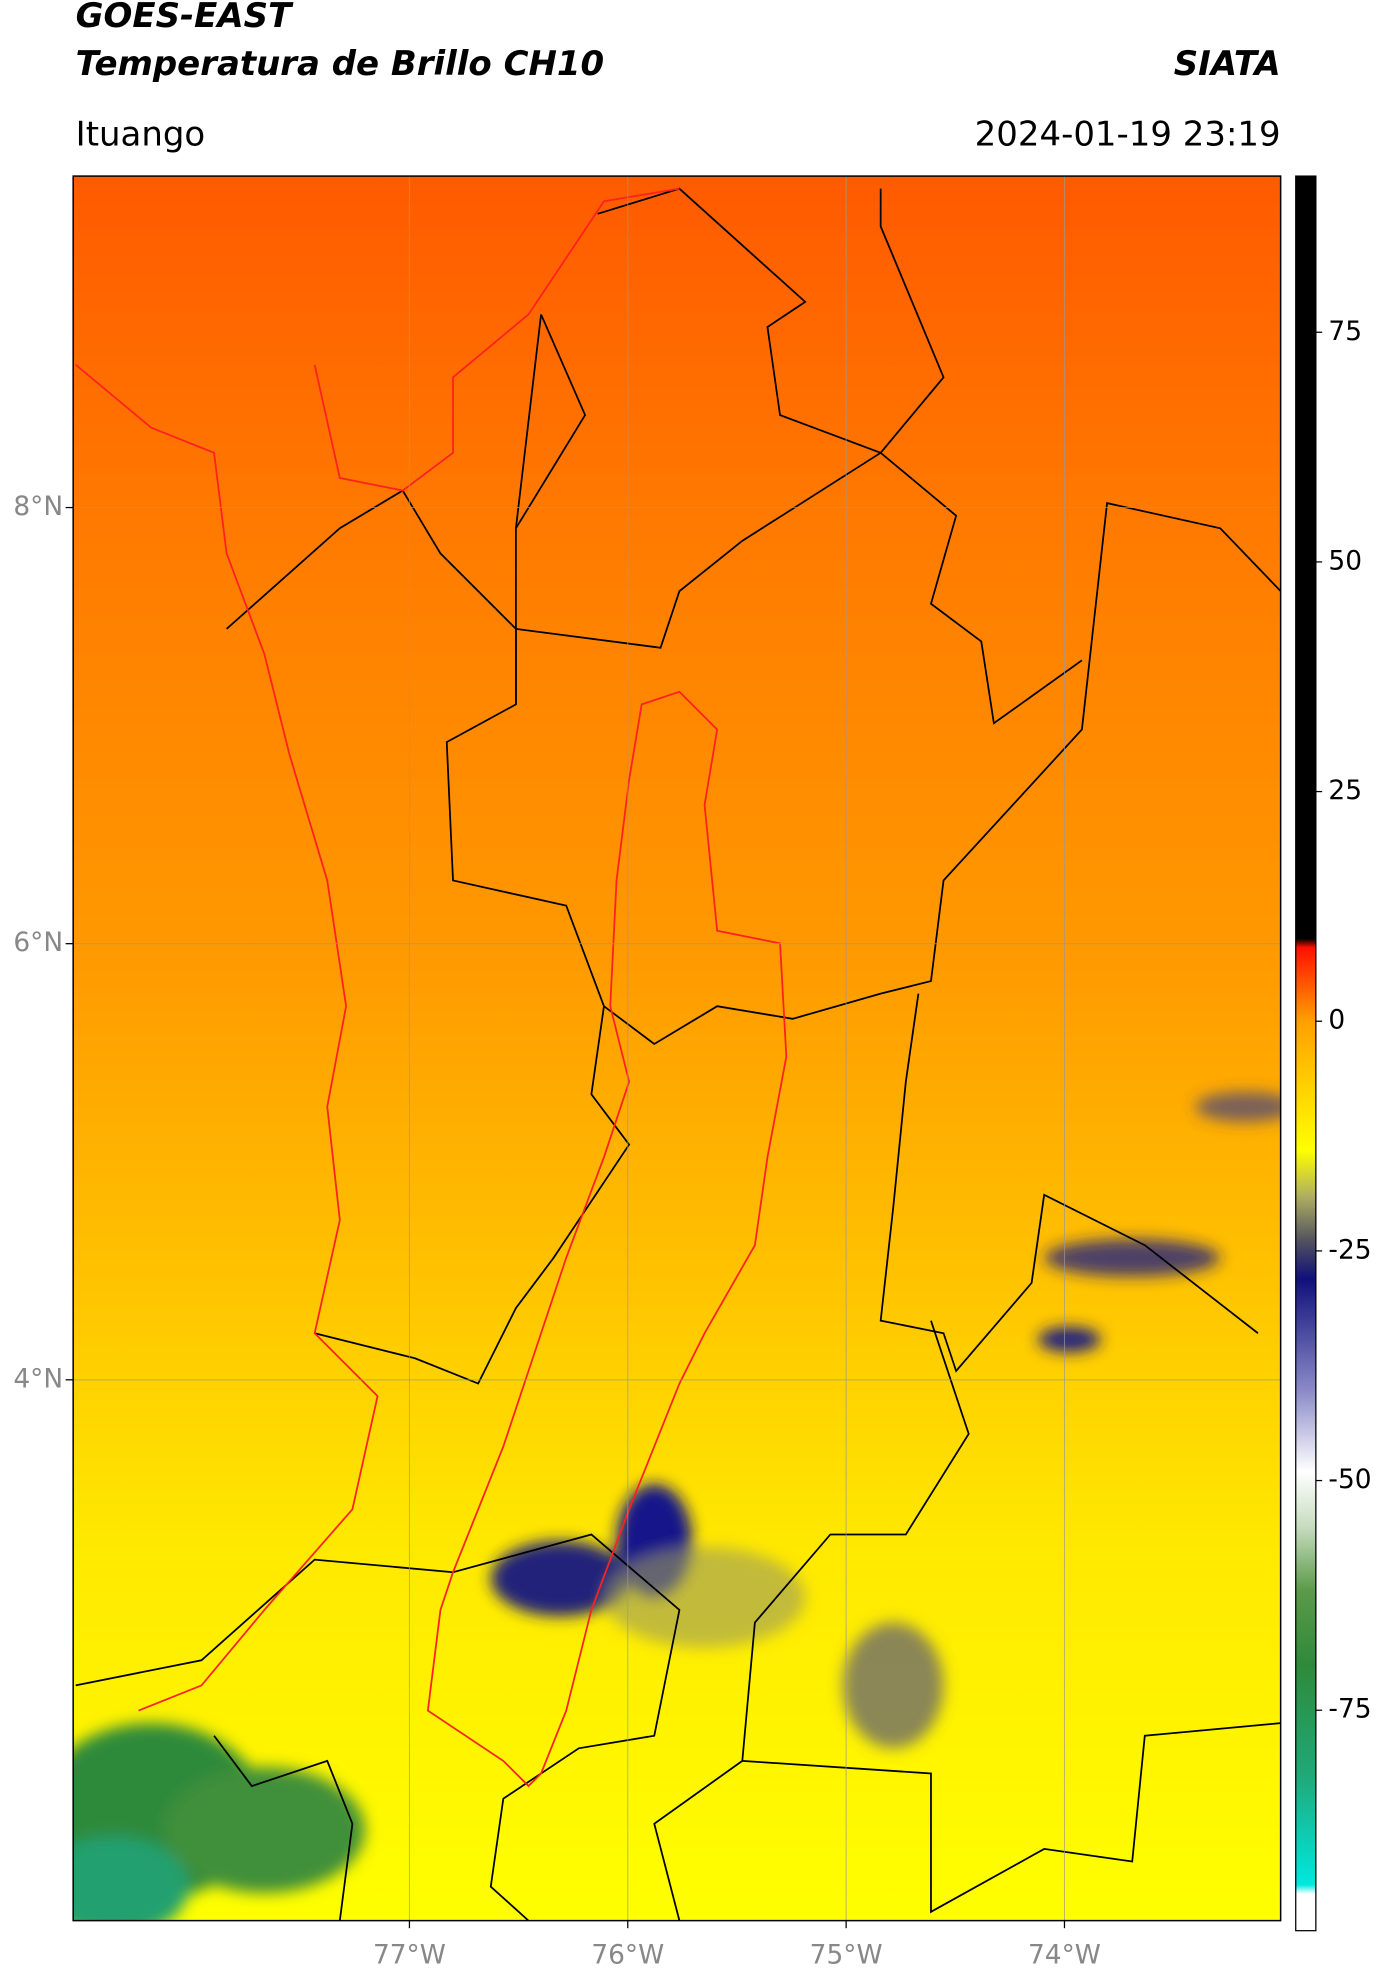  What do you see at coordinates (1333, 1053) in the screenshot?
I see `colorbar: 75 50 25 0 -25 -50 -75` at bounding box center [1333, 1053].